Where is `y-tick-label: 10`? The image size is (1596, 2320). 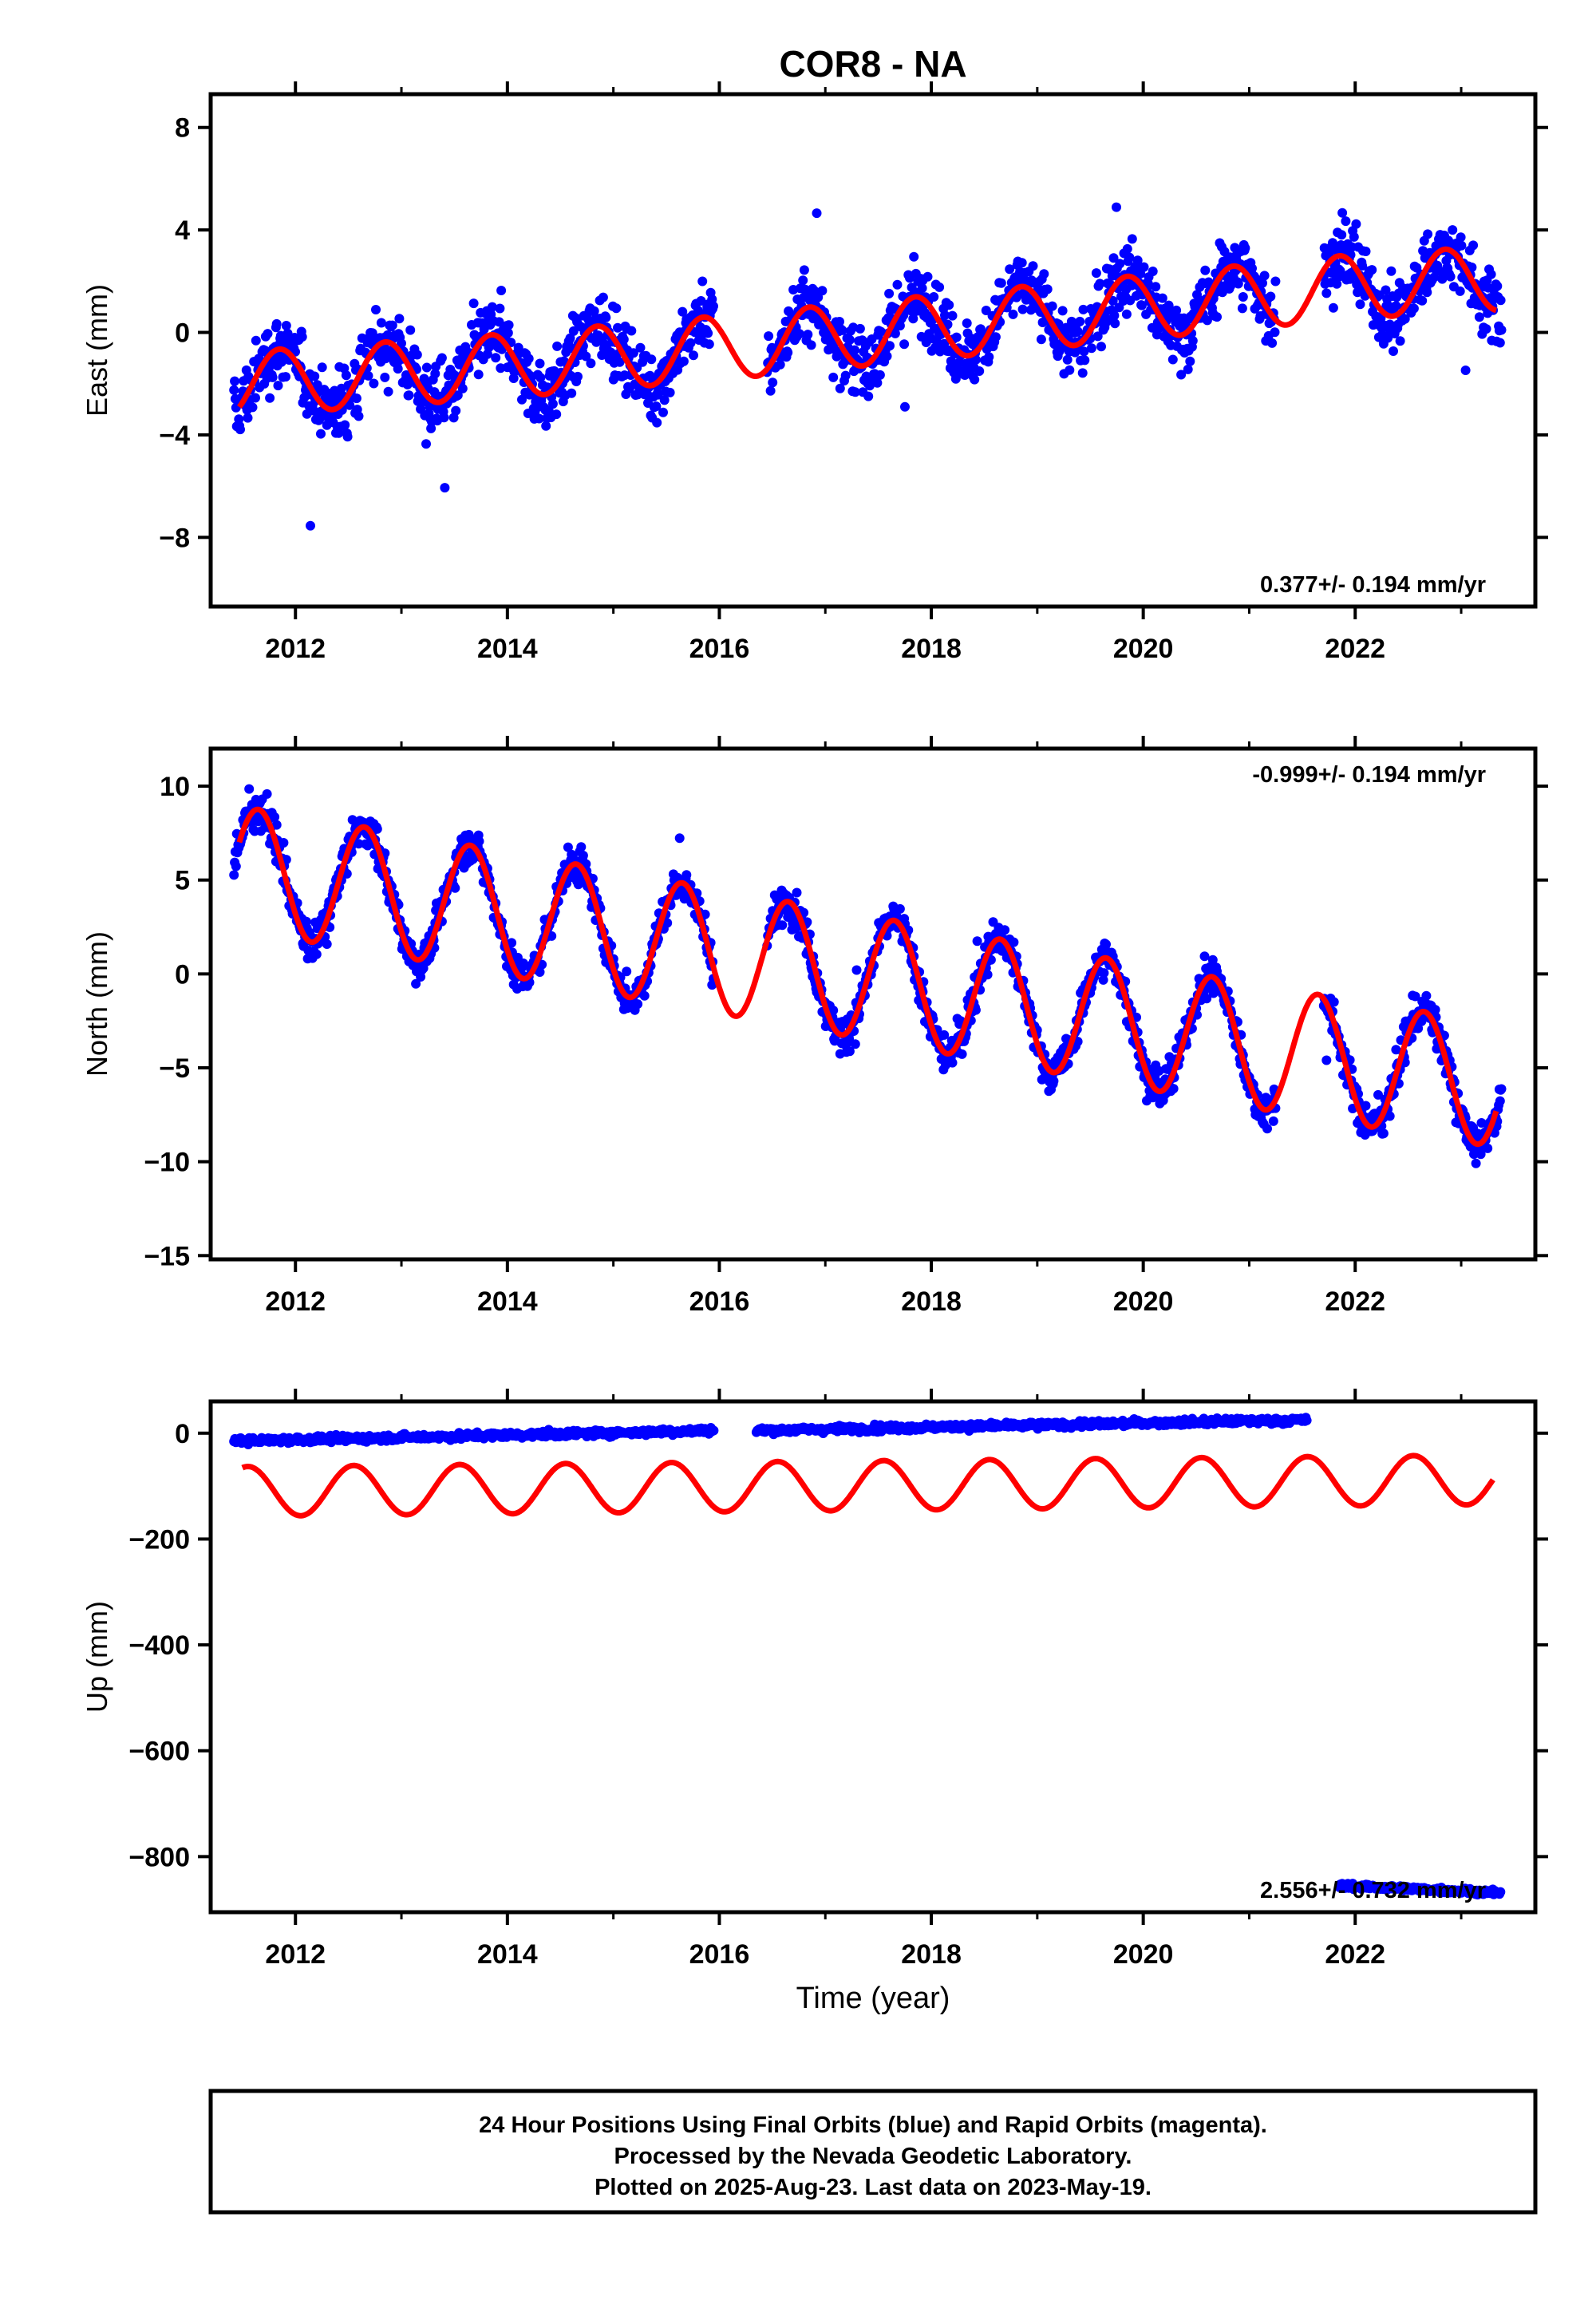 y-tick-label: 10 is located at coordinates (175, 787).